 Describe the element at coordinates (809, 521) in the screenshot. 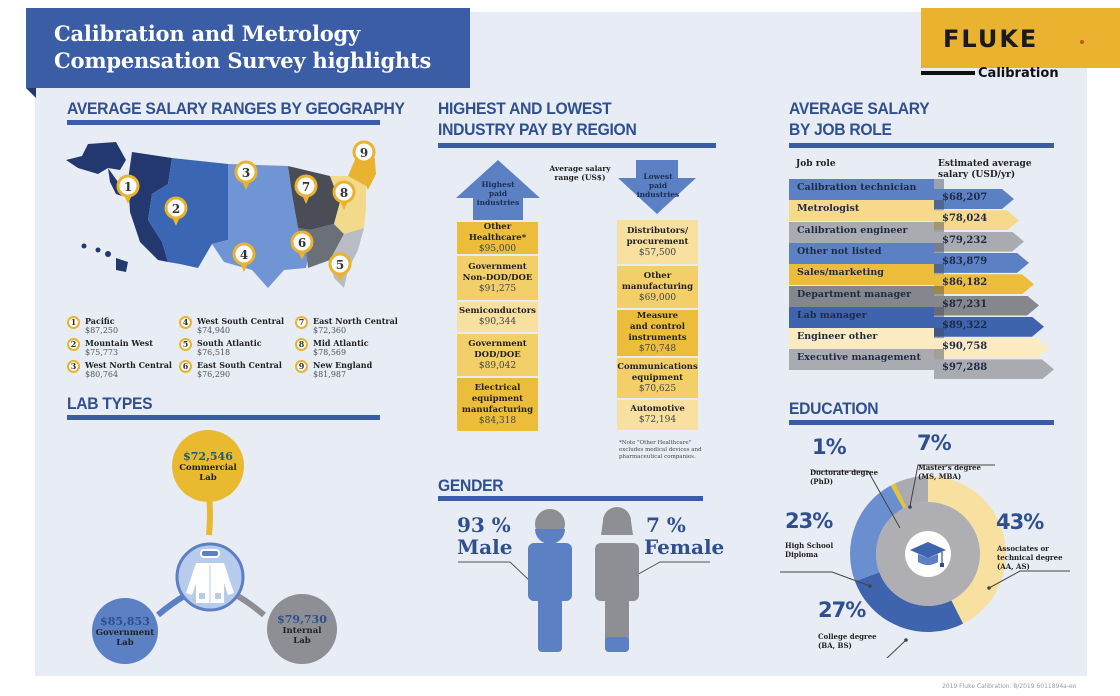

I see `edu-pct-highschool: 23%` at that location.